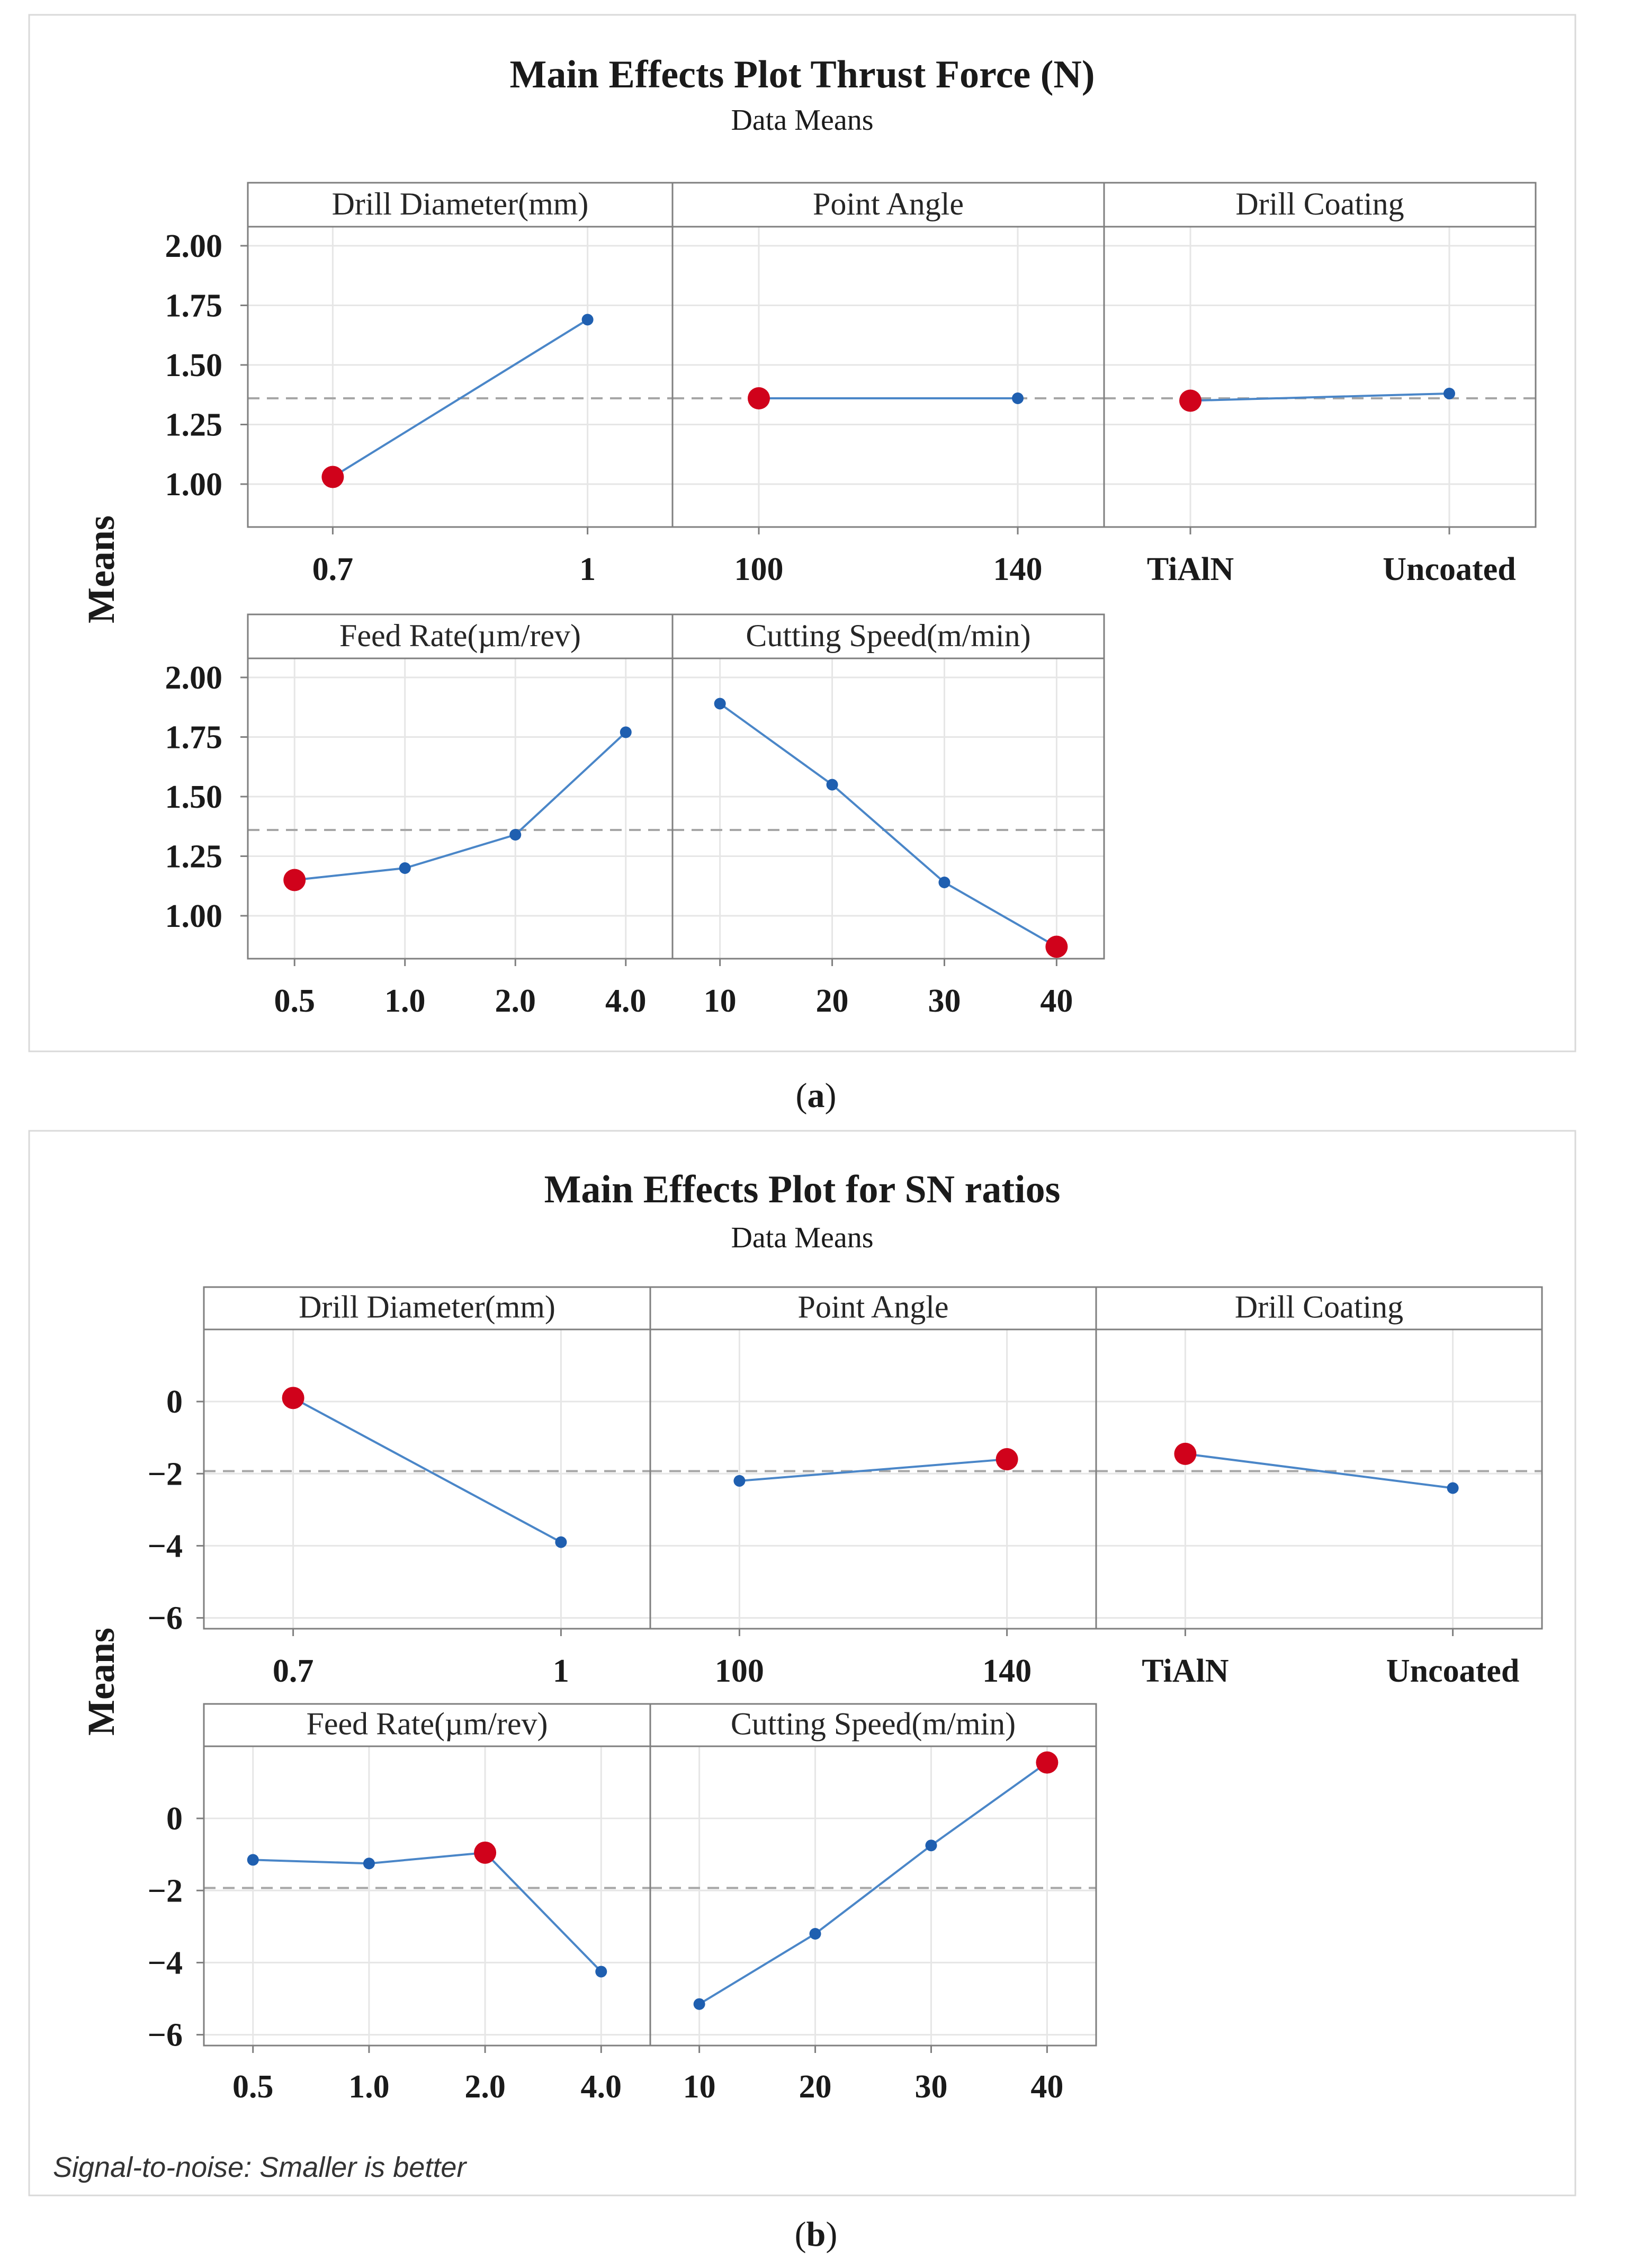  I want to click on figure-label-letter: b, so click(816, 2235).